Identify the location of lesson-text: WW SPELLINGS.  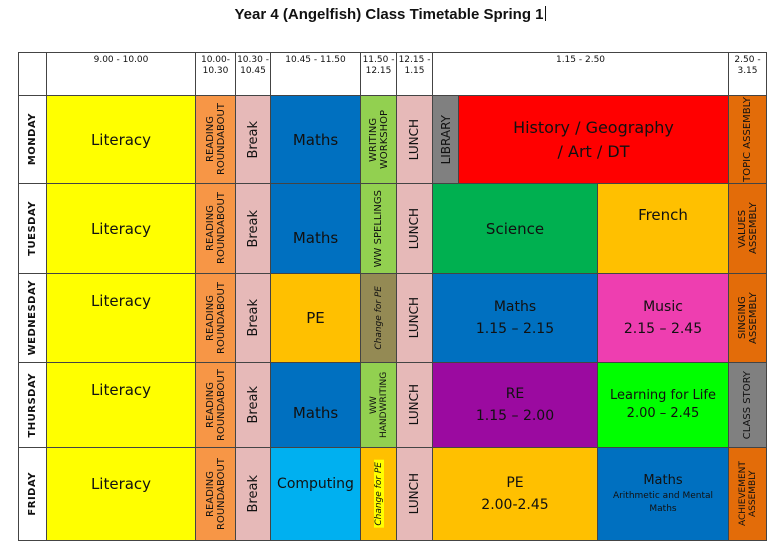
(378, 228).